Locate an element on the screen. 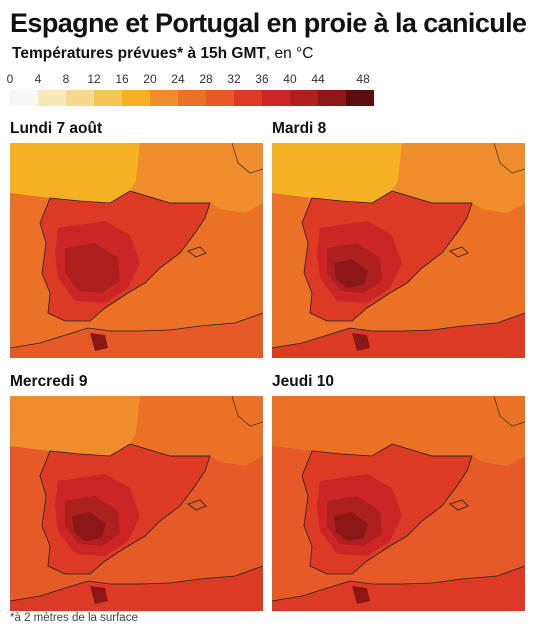 The height and width of the screenshot is (626, 533). legend-tick: 32 is located at coordinates (234, 79).